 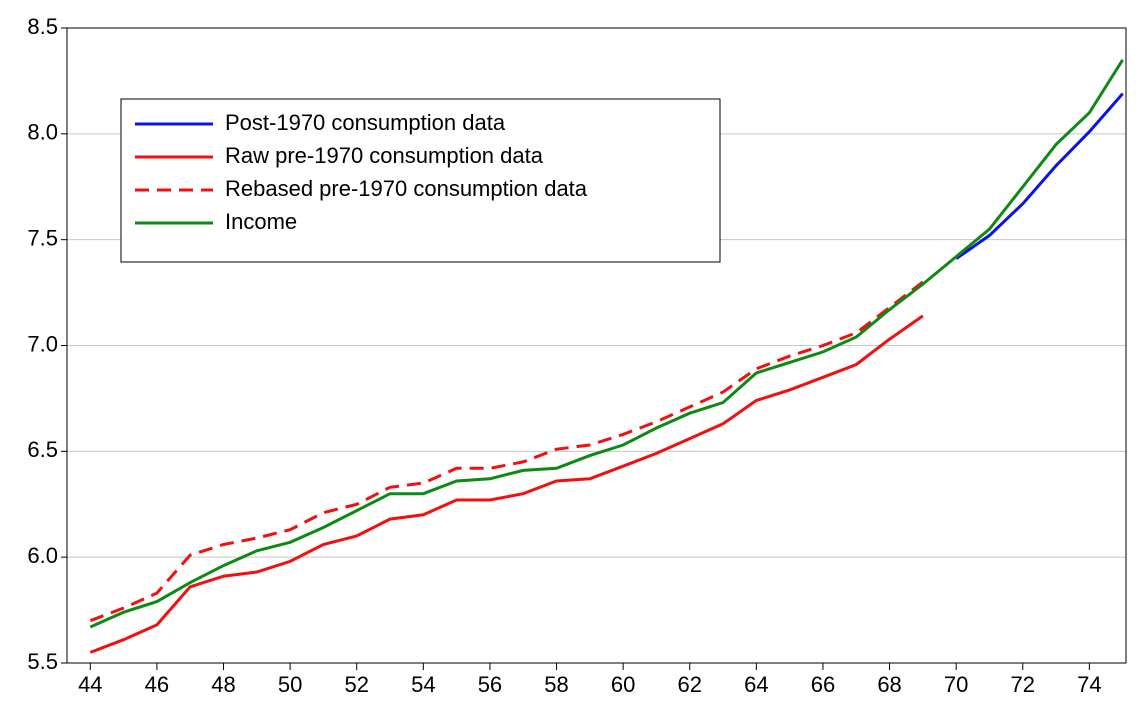 I want to click on y-tick-label: 7.5, so click(x=42, y=237).